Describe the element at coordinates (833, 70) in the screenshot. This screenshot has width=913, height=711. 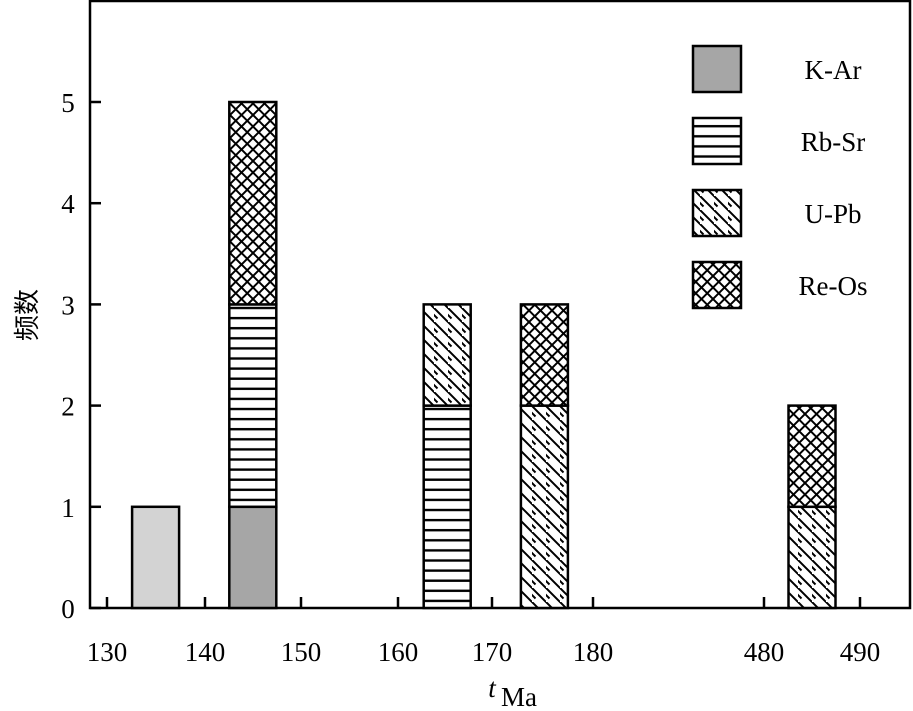
I see `legend-label-k-ar: K-Ar` at that location.